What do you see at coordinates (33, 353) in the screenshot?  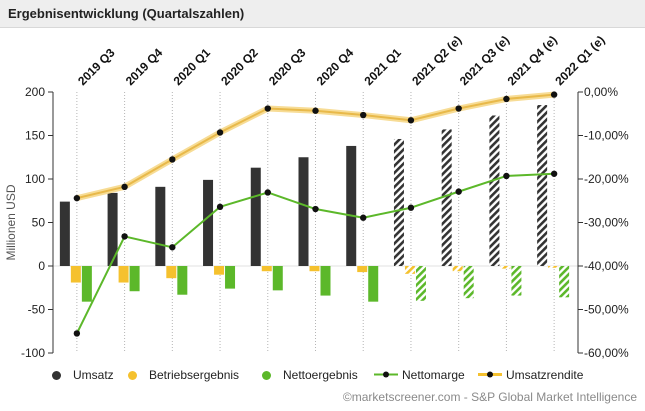 I see `y-tick-label-left: -100` at bounding box center [33, 353].